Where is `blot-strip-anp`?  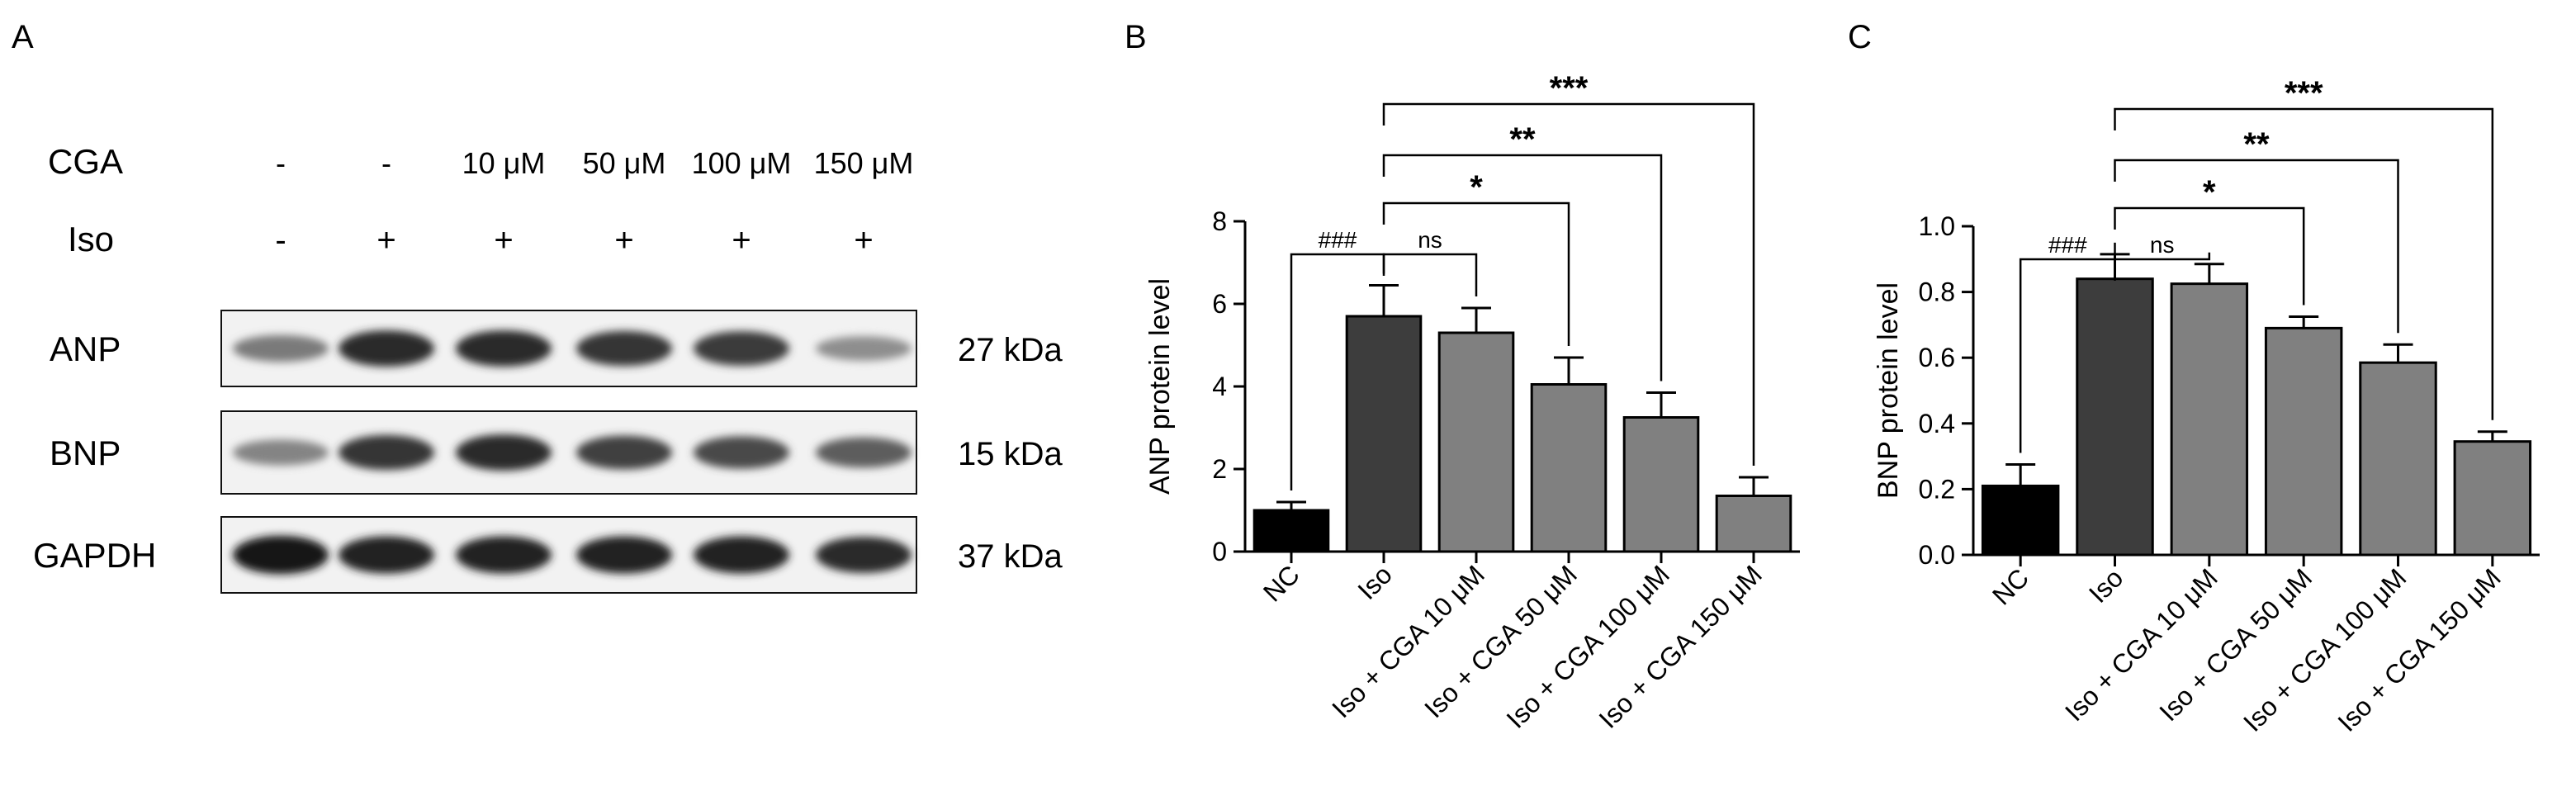 blot-strip-anp is located at coordinates (568, 348).